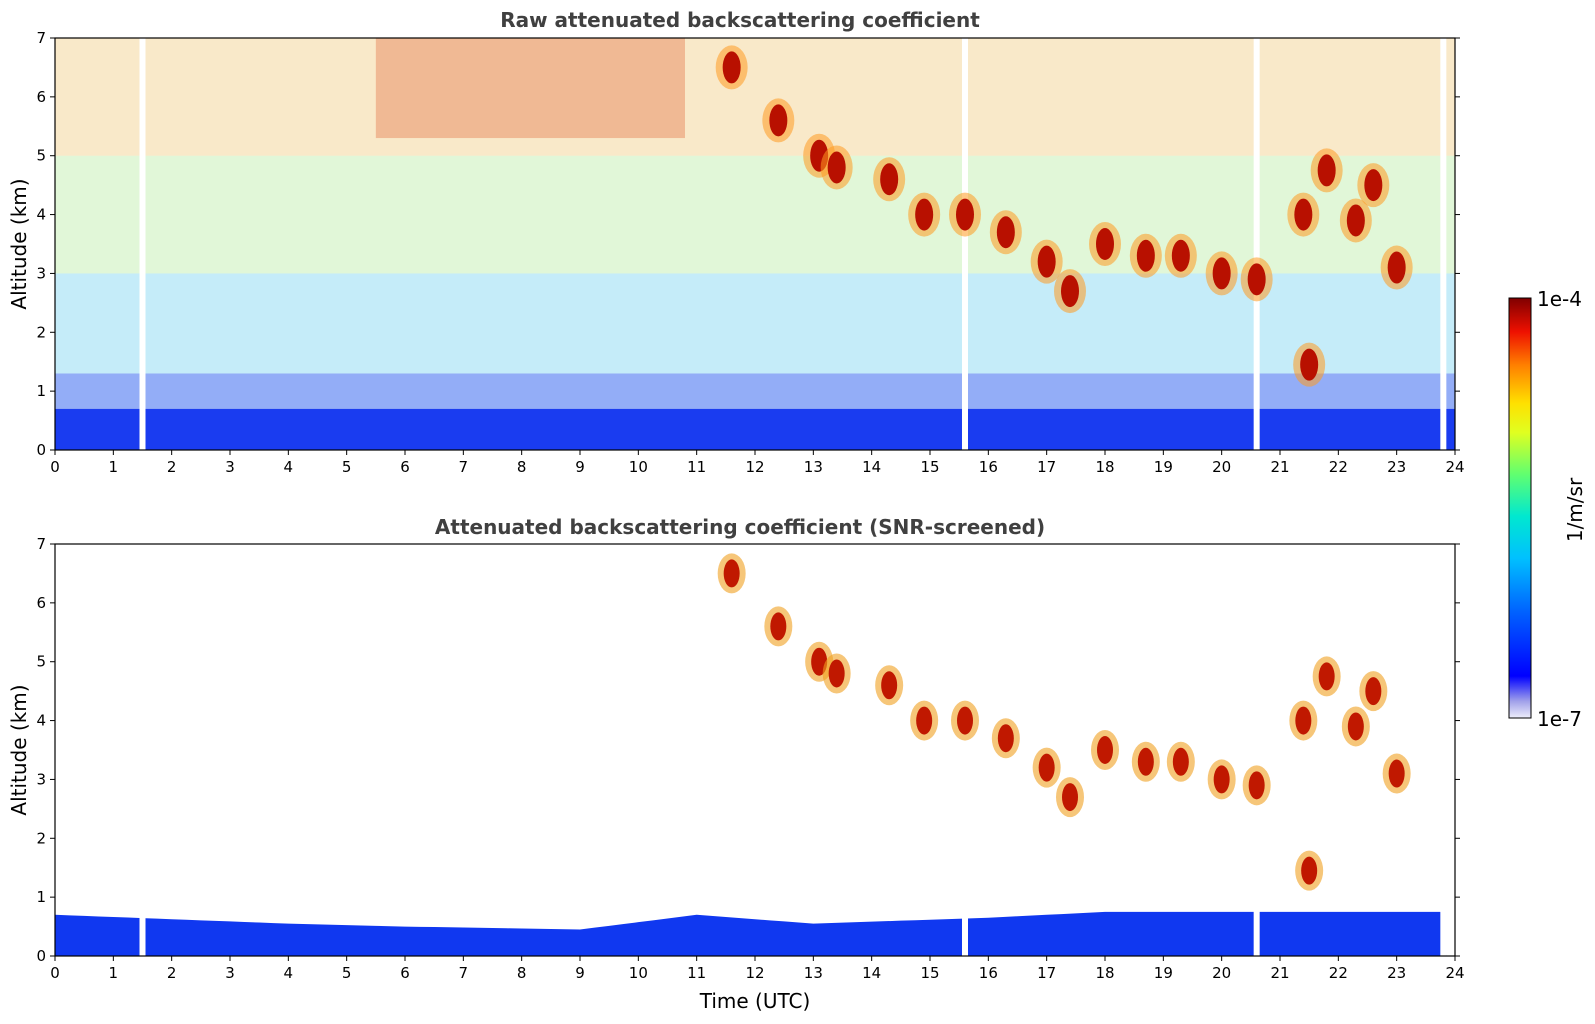 The image size is (1595, 1024). What do you see at coordinates (754, 973) in the screenshot?
I see `x-tick-label: 12` at bounding box center [754, 973].